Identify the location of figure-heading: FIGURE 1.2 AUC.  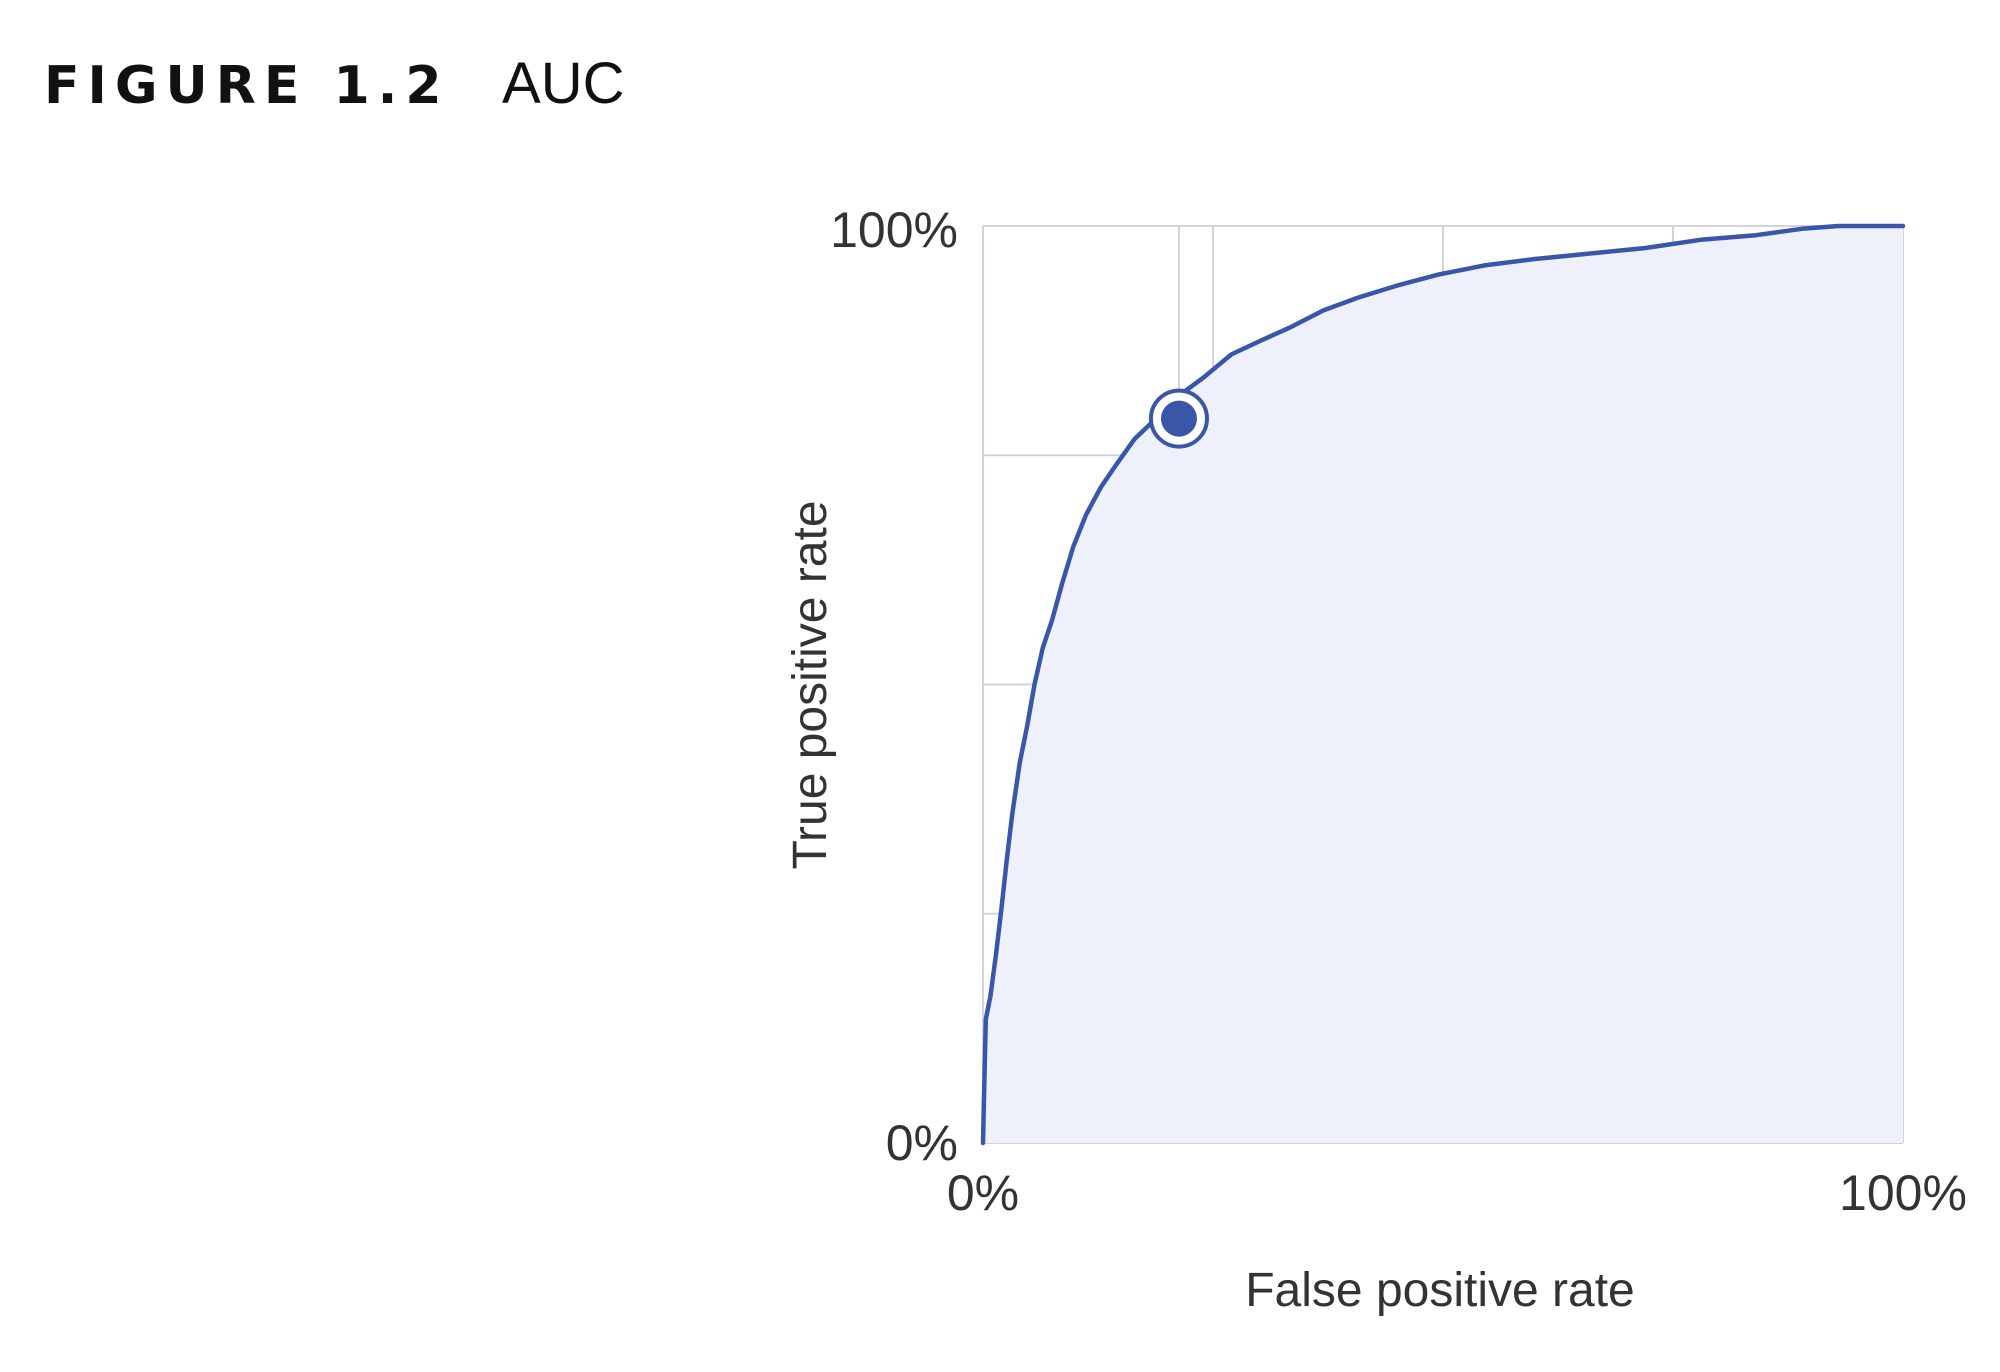
(334, 84).